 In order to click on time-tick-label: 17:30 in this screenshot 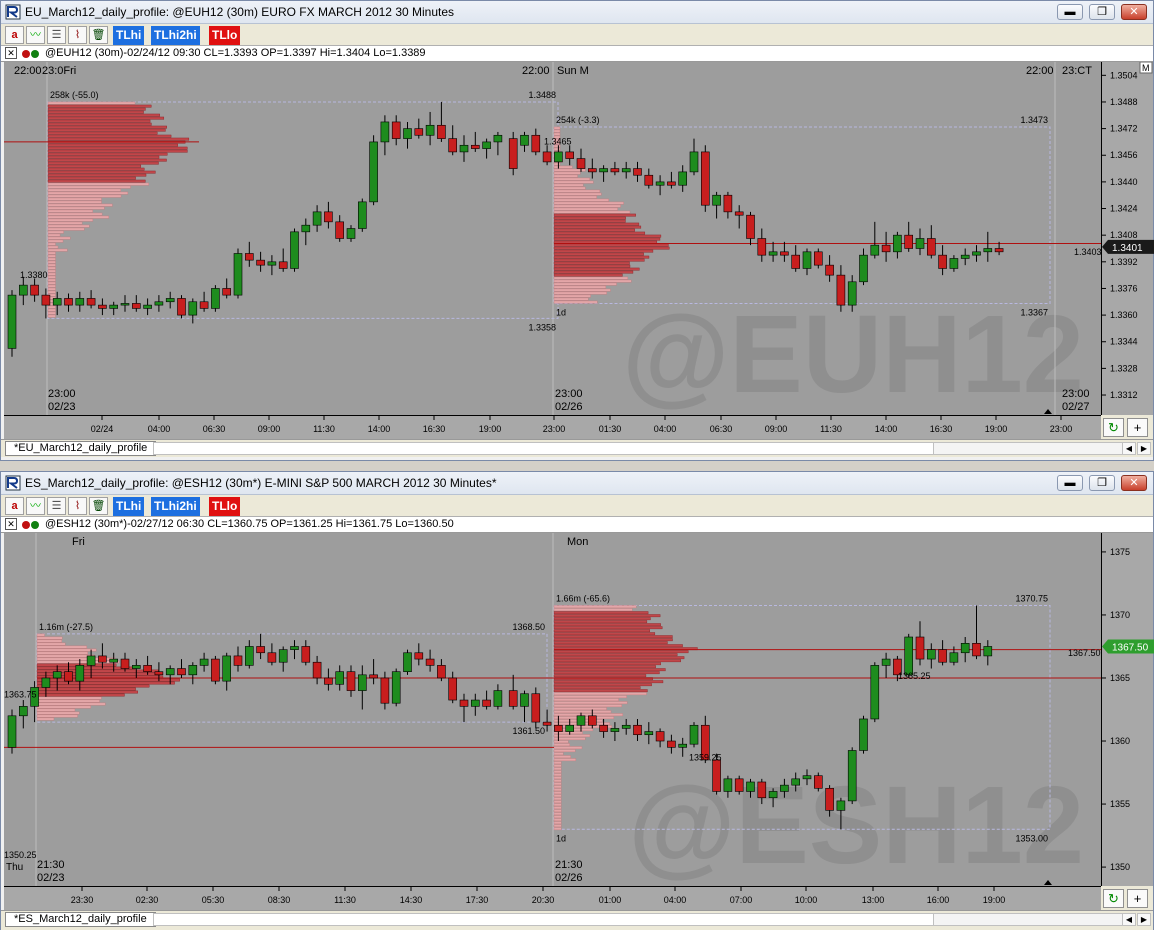, I will do `click(477, 900)`.